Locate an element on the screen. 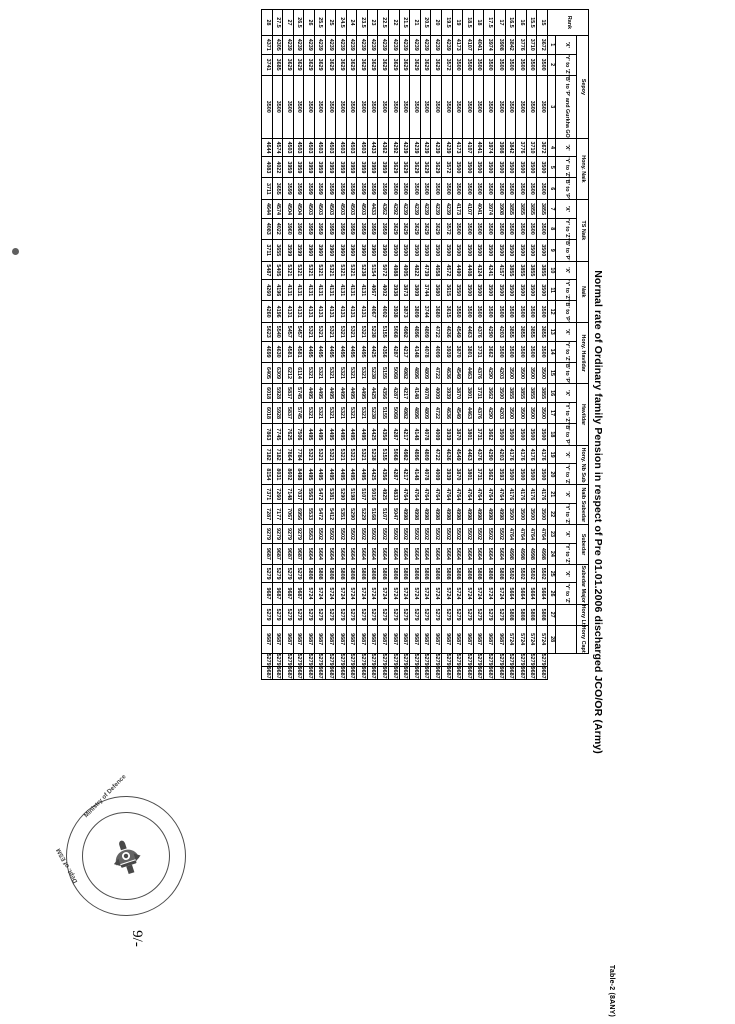  rate-cell: 5745 is located at coordinates (298, 413).